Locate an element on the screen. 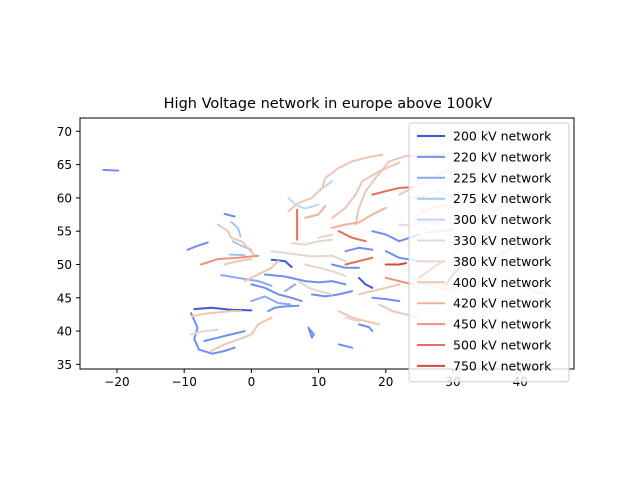 This screenshot has height=484, width=640. x-tick-label: −10 is located at coordinates (184, 382).